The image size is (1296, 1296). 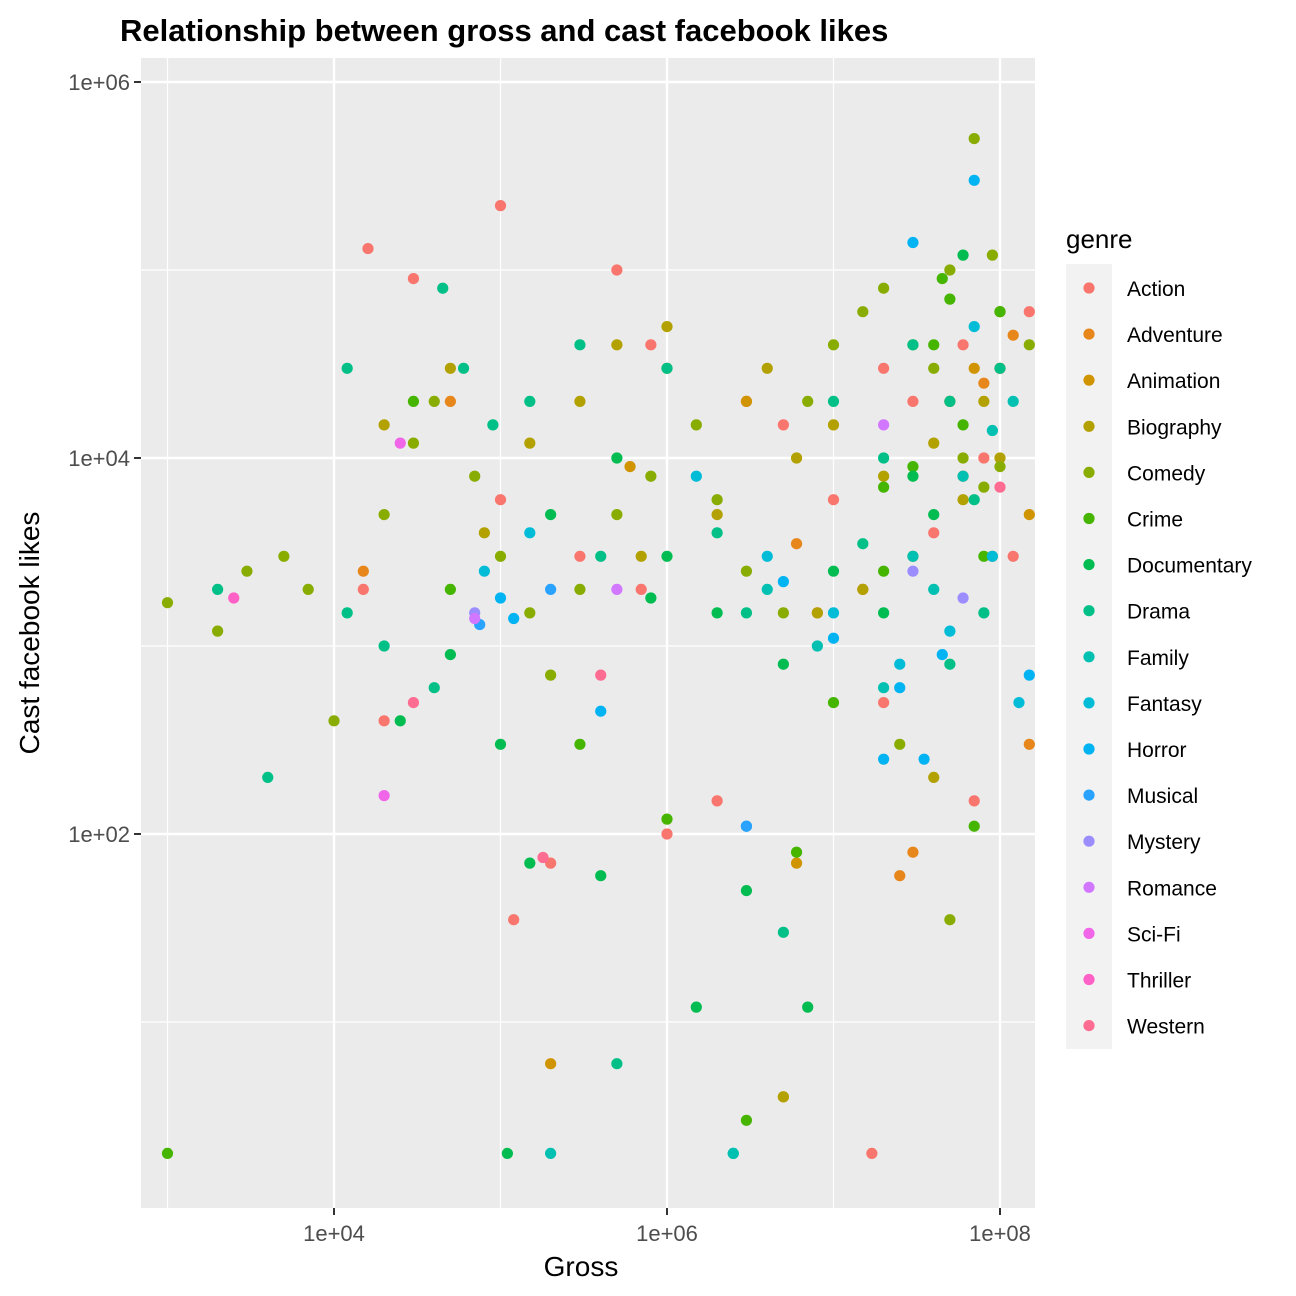 I want to click on legend-label-documentary: Documentary, so click(x=1189, y=566).